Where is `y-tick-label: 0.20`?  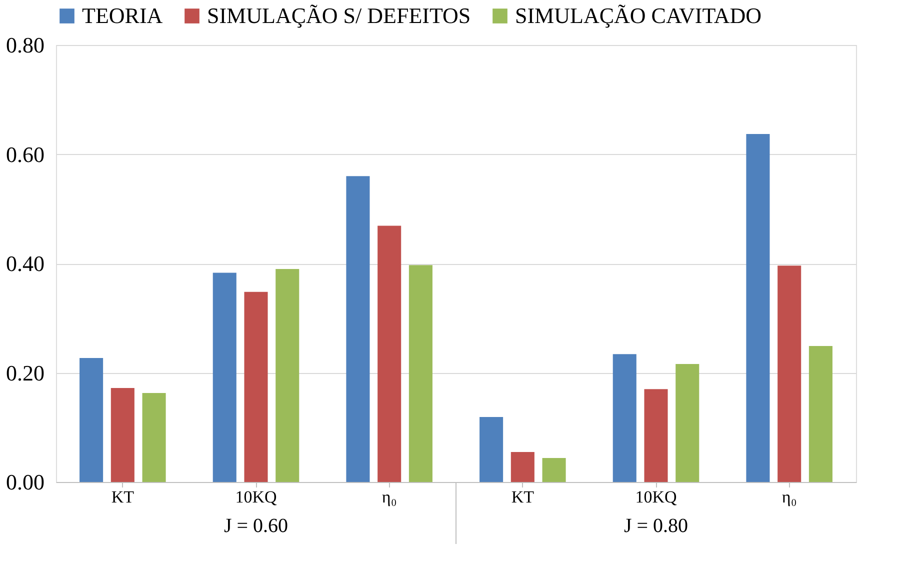 y-tick-label: 0.20 is located at coordinates (25, 373).